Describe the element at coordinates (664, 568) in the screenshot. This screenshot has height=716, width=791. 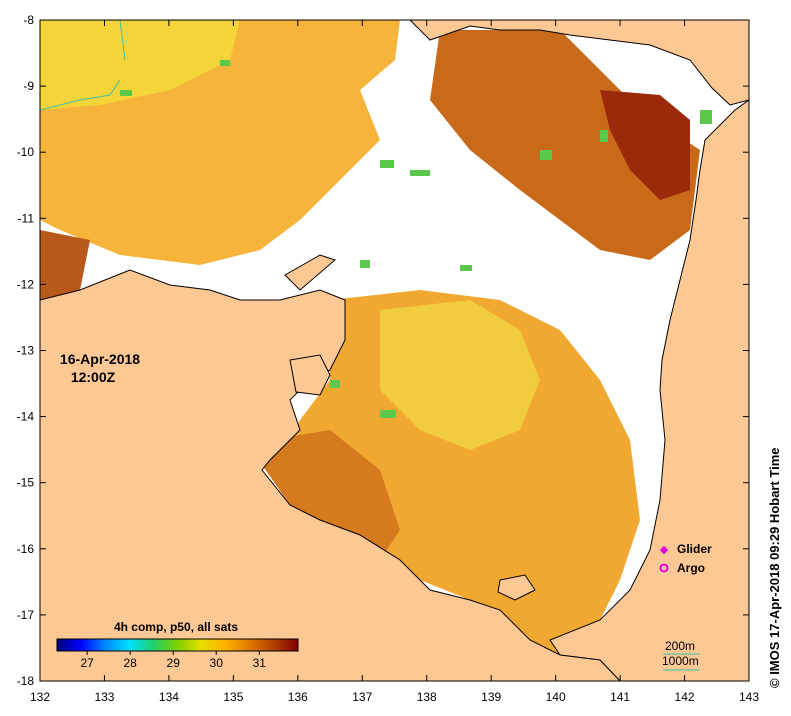
I see `argo-icon` at that location.